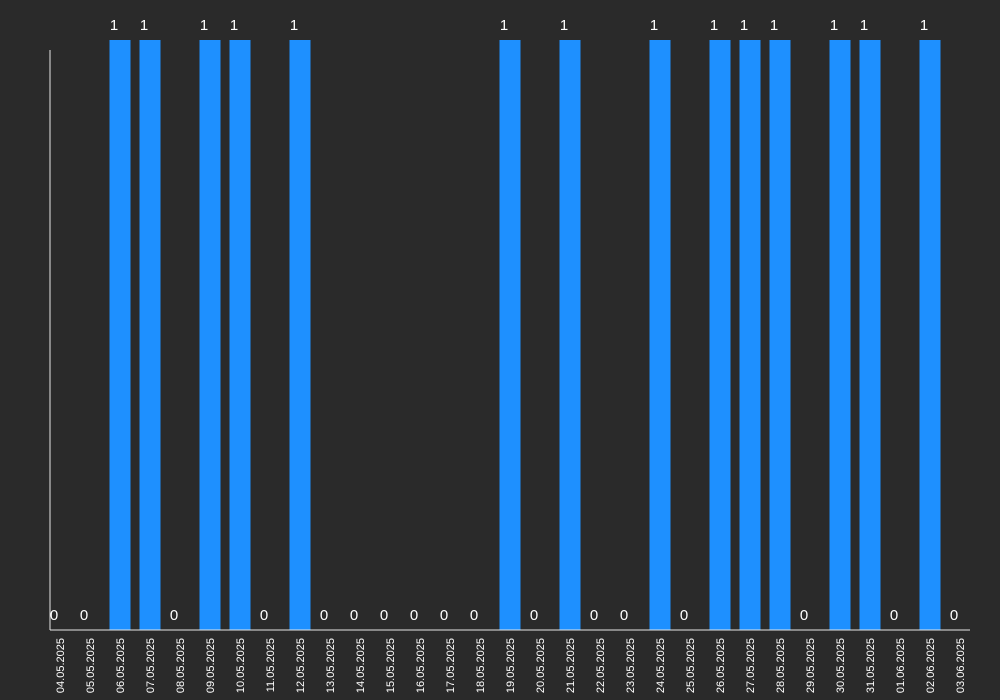  I want to click on value-label-09.05.2025: 1, so click(204, 25).